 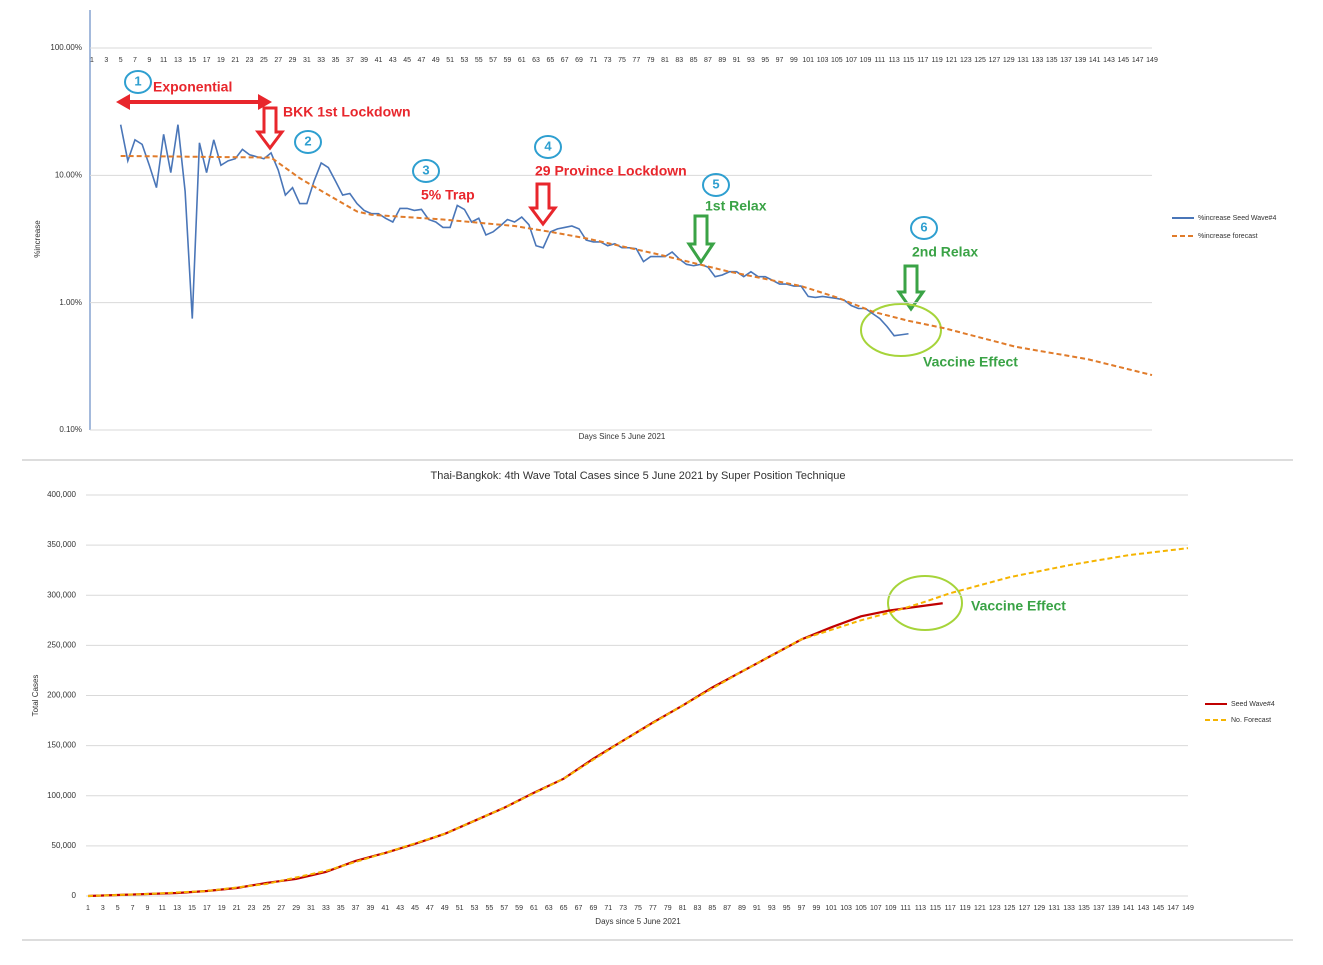 I want to click on legend-label: %increase forecast, so click(x=1228, y=236).